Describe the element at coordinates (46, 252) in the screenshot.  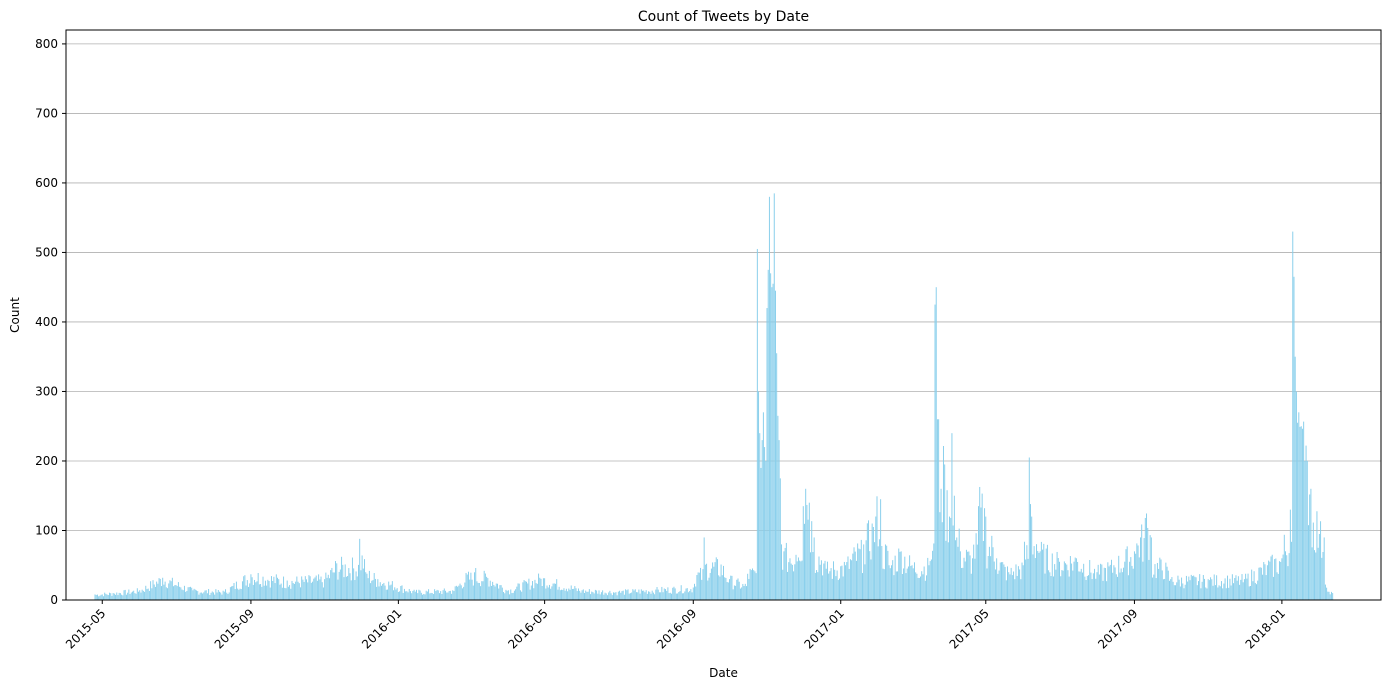
I see `y-tick-label: 500` at that location.